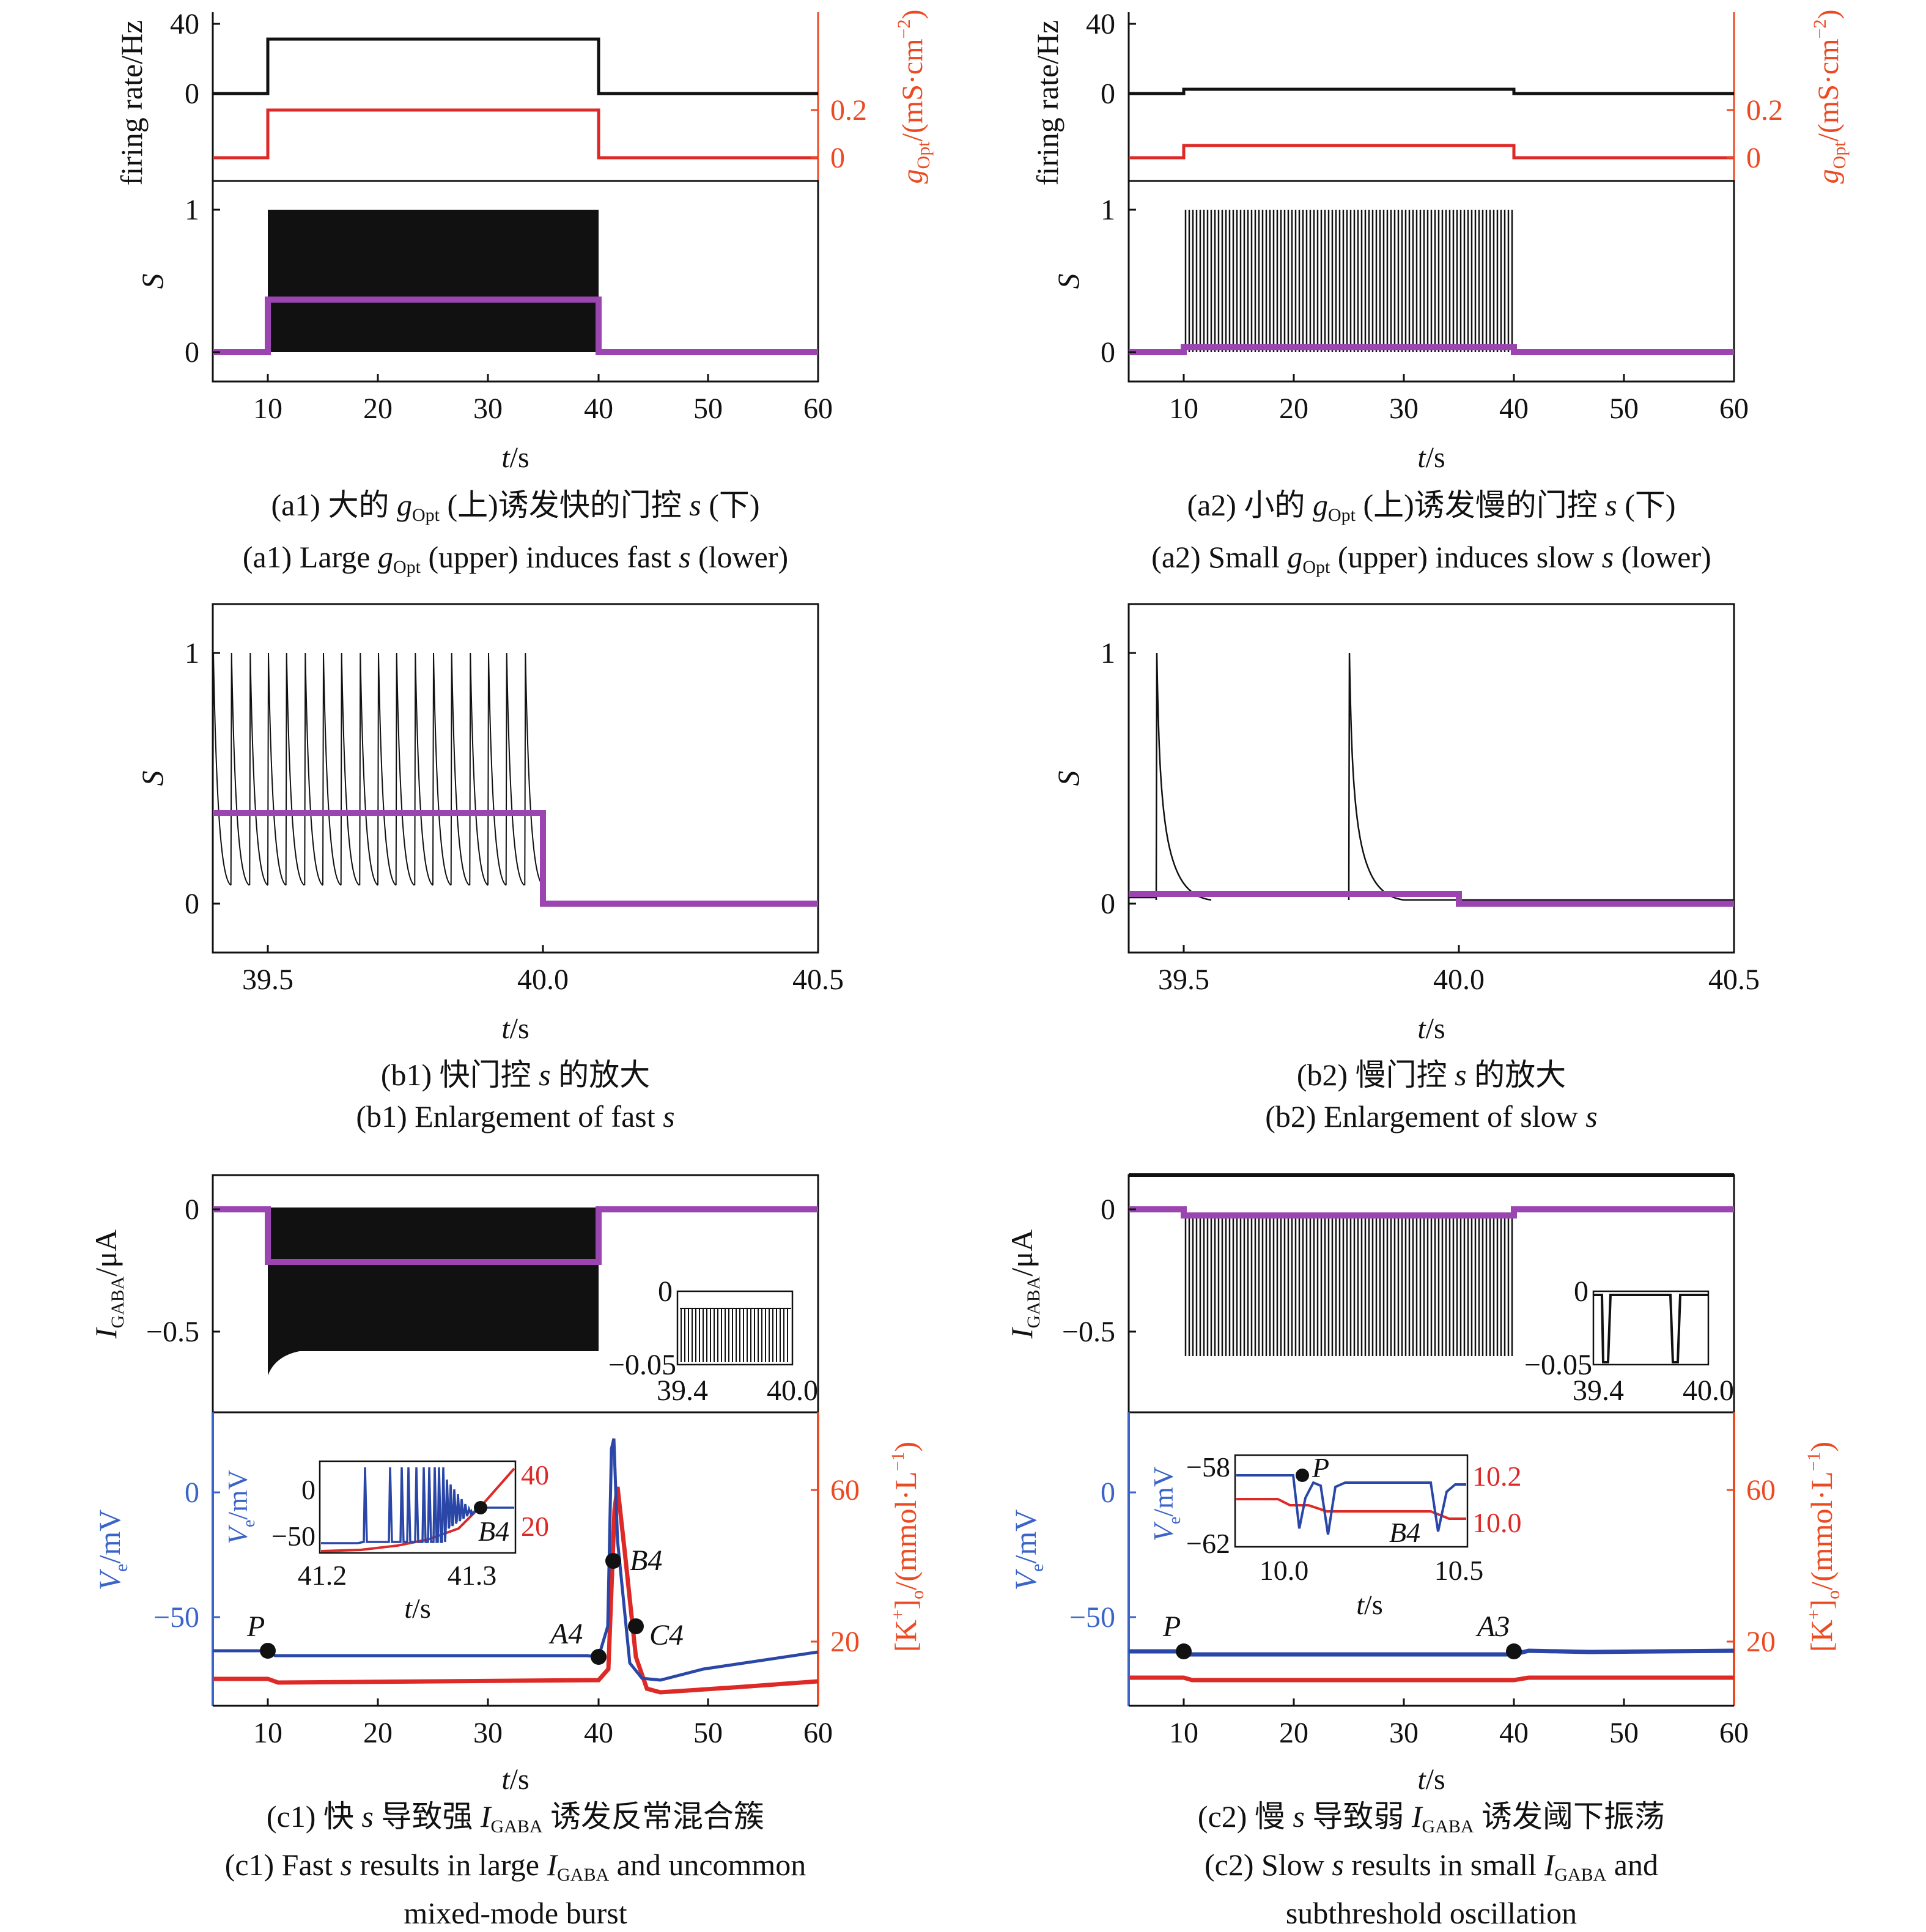 This screenshot has height=1932, width=1926. Describe the element at coordinates (713, 1341) in the screenshot. I see `c1-igaba-inset: 0 −0.05 39.4 40.0` at that location.